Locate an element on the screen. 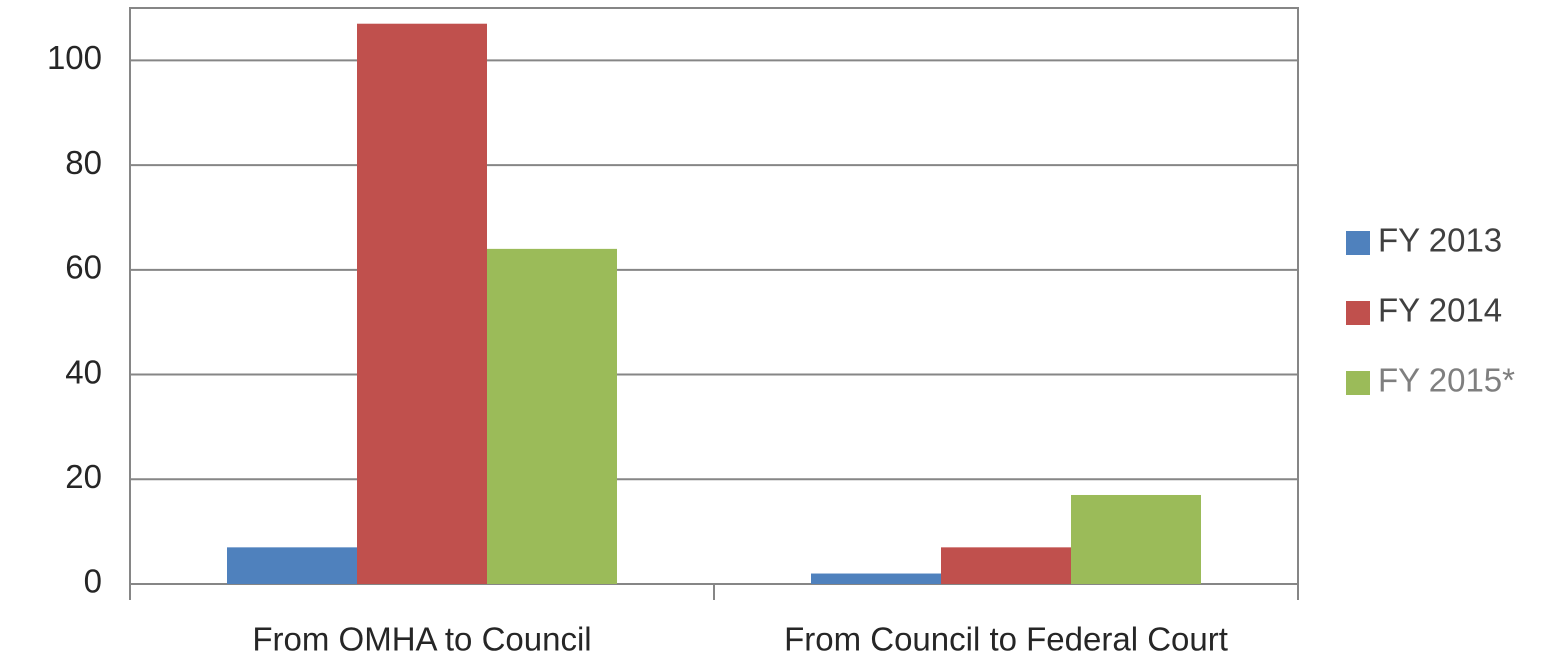 This screenshot has height=666, width=1568. y-tick-label: 40 is located at coordinates (83, 371).